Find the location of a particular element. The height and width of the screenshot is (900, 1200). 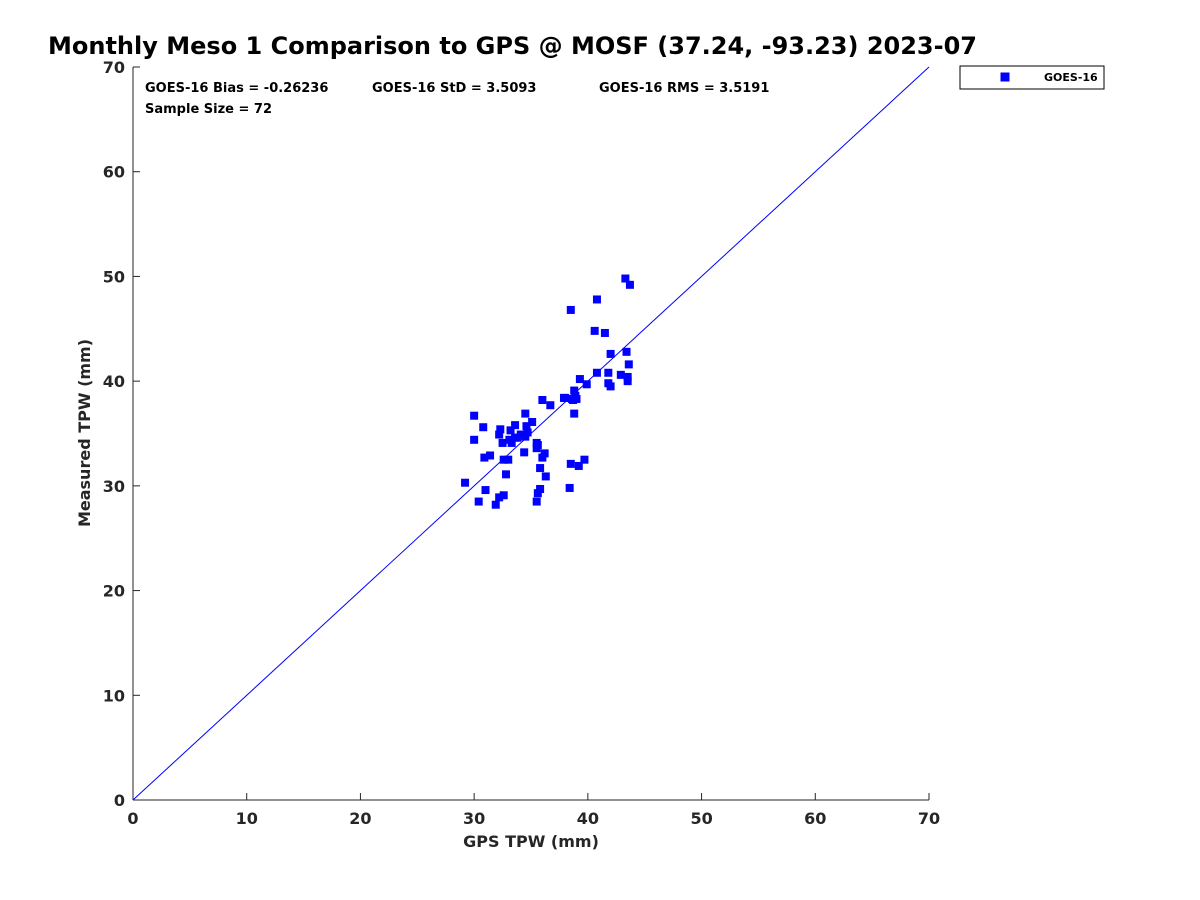

x-tick-label: 70 is located at coordinates (929, 818).